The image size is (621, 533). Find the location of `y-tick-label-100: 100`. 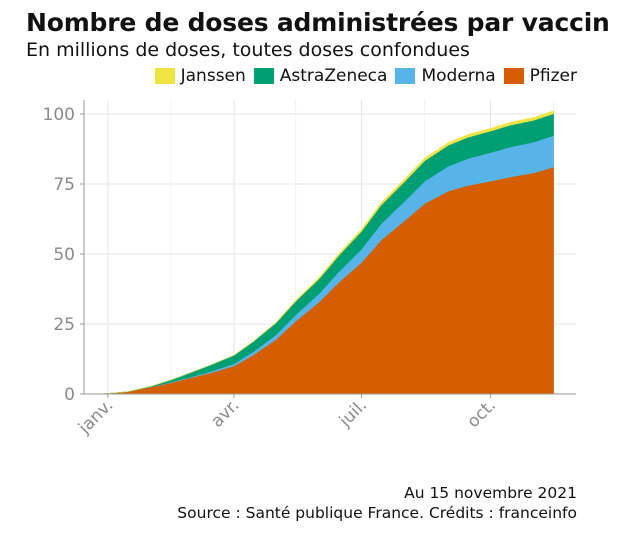

y-tick-label-100: 100 is located at coordinates (59, 115).